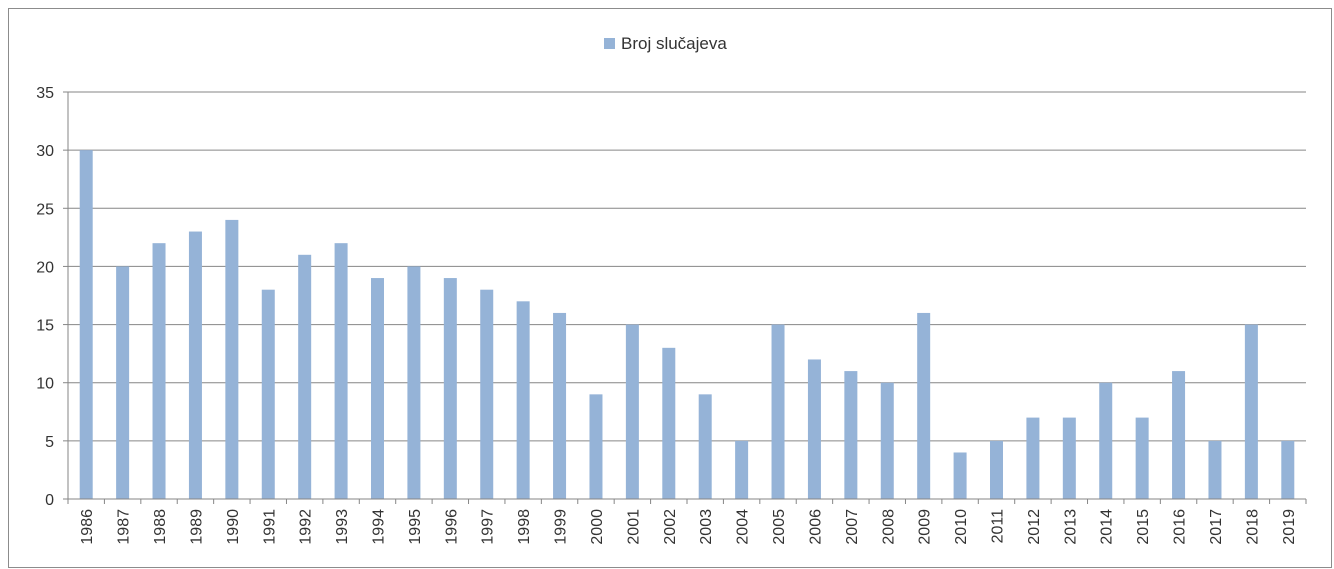 This screenshot has height=569, width=1334. Describe the element at coordinates (742, 469) in the screenshot. I see `bar-2004` at that location.